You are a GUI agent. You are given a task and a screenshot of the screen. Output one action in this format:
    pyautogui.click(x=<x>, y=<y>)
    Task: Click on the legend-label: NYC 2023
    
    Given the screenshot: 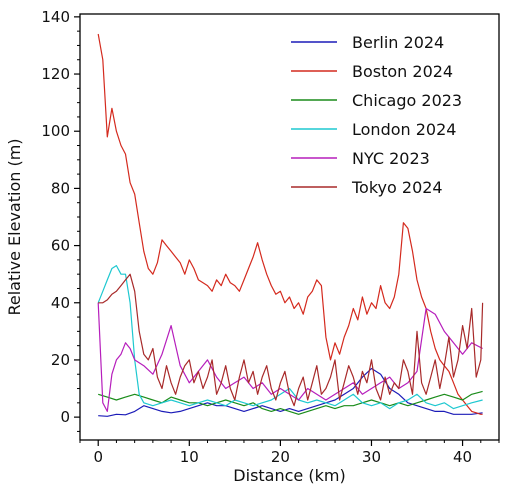 What is the action you would take?
    pyautogui.click(x=391, y=158)
    